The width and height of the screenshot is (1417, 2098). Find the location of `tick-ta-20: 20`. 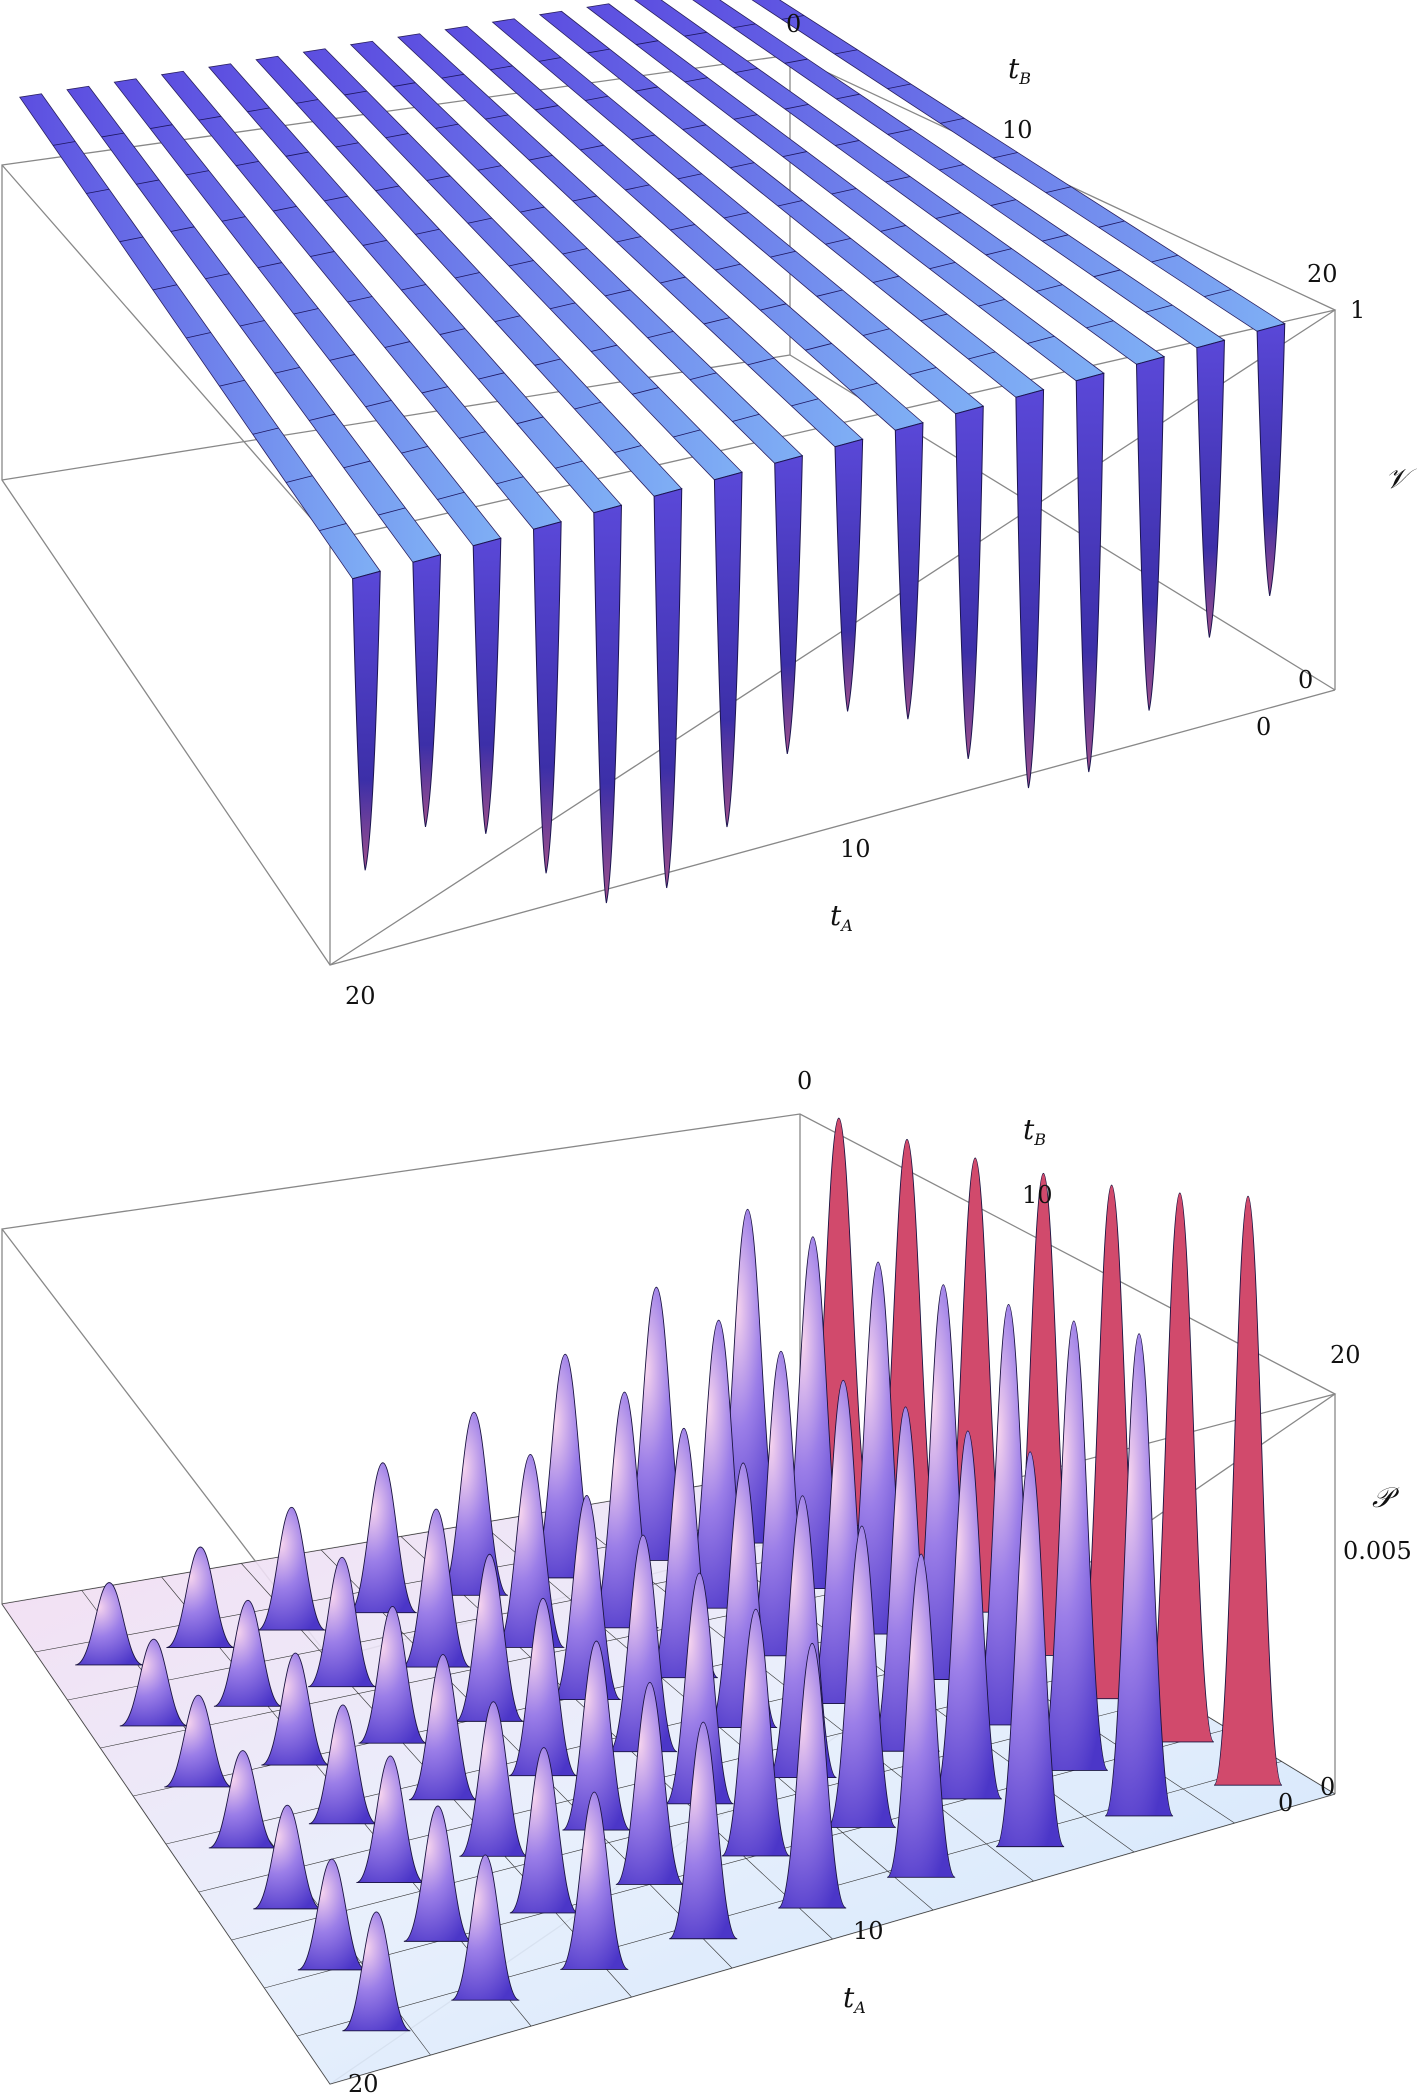

tick-ta-20: 20 is located at coordinates (360, 996).